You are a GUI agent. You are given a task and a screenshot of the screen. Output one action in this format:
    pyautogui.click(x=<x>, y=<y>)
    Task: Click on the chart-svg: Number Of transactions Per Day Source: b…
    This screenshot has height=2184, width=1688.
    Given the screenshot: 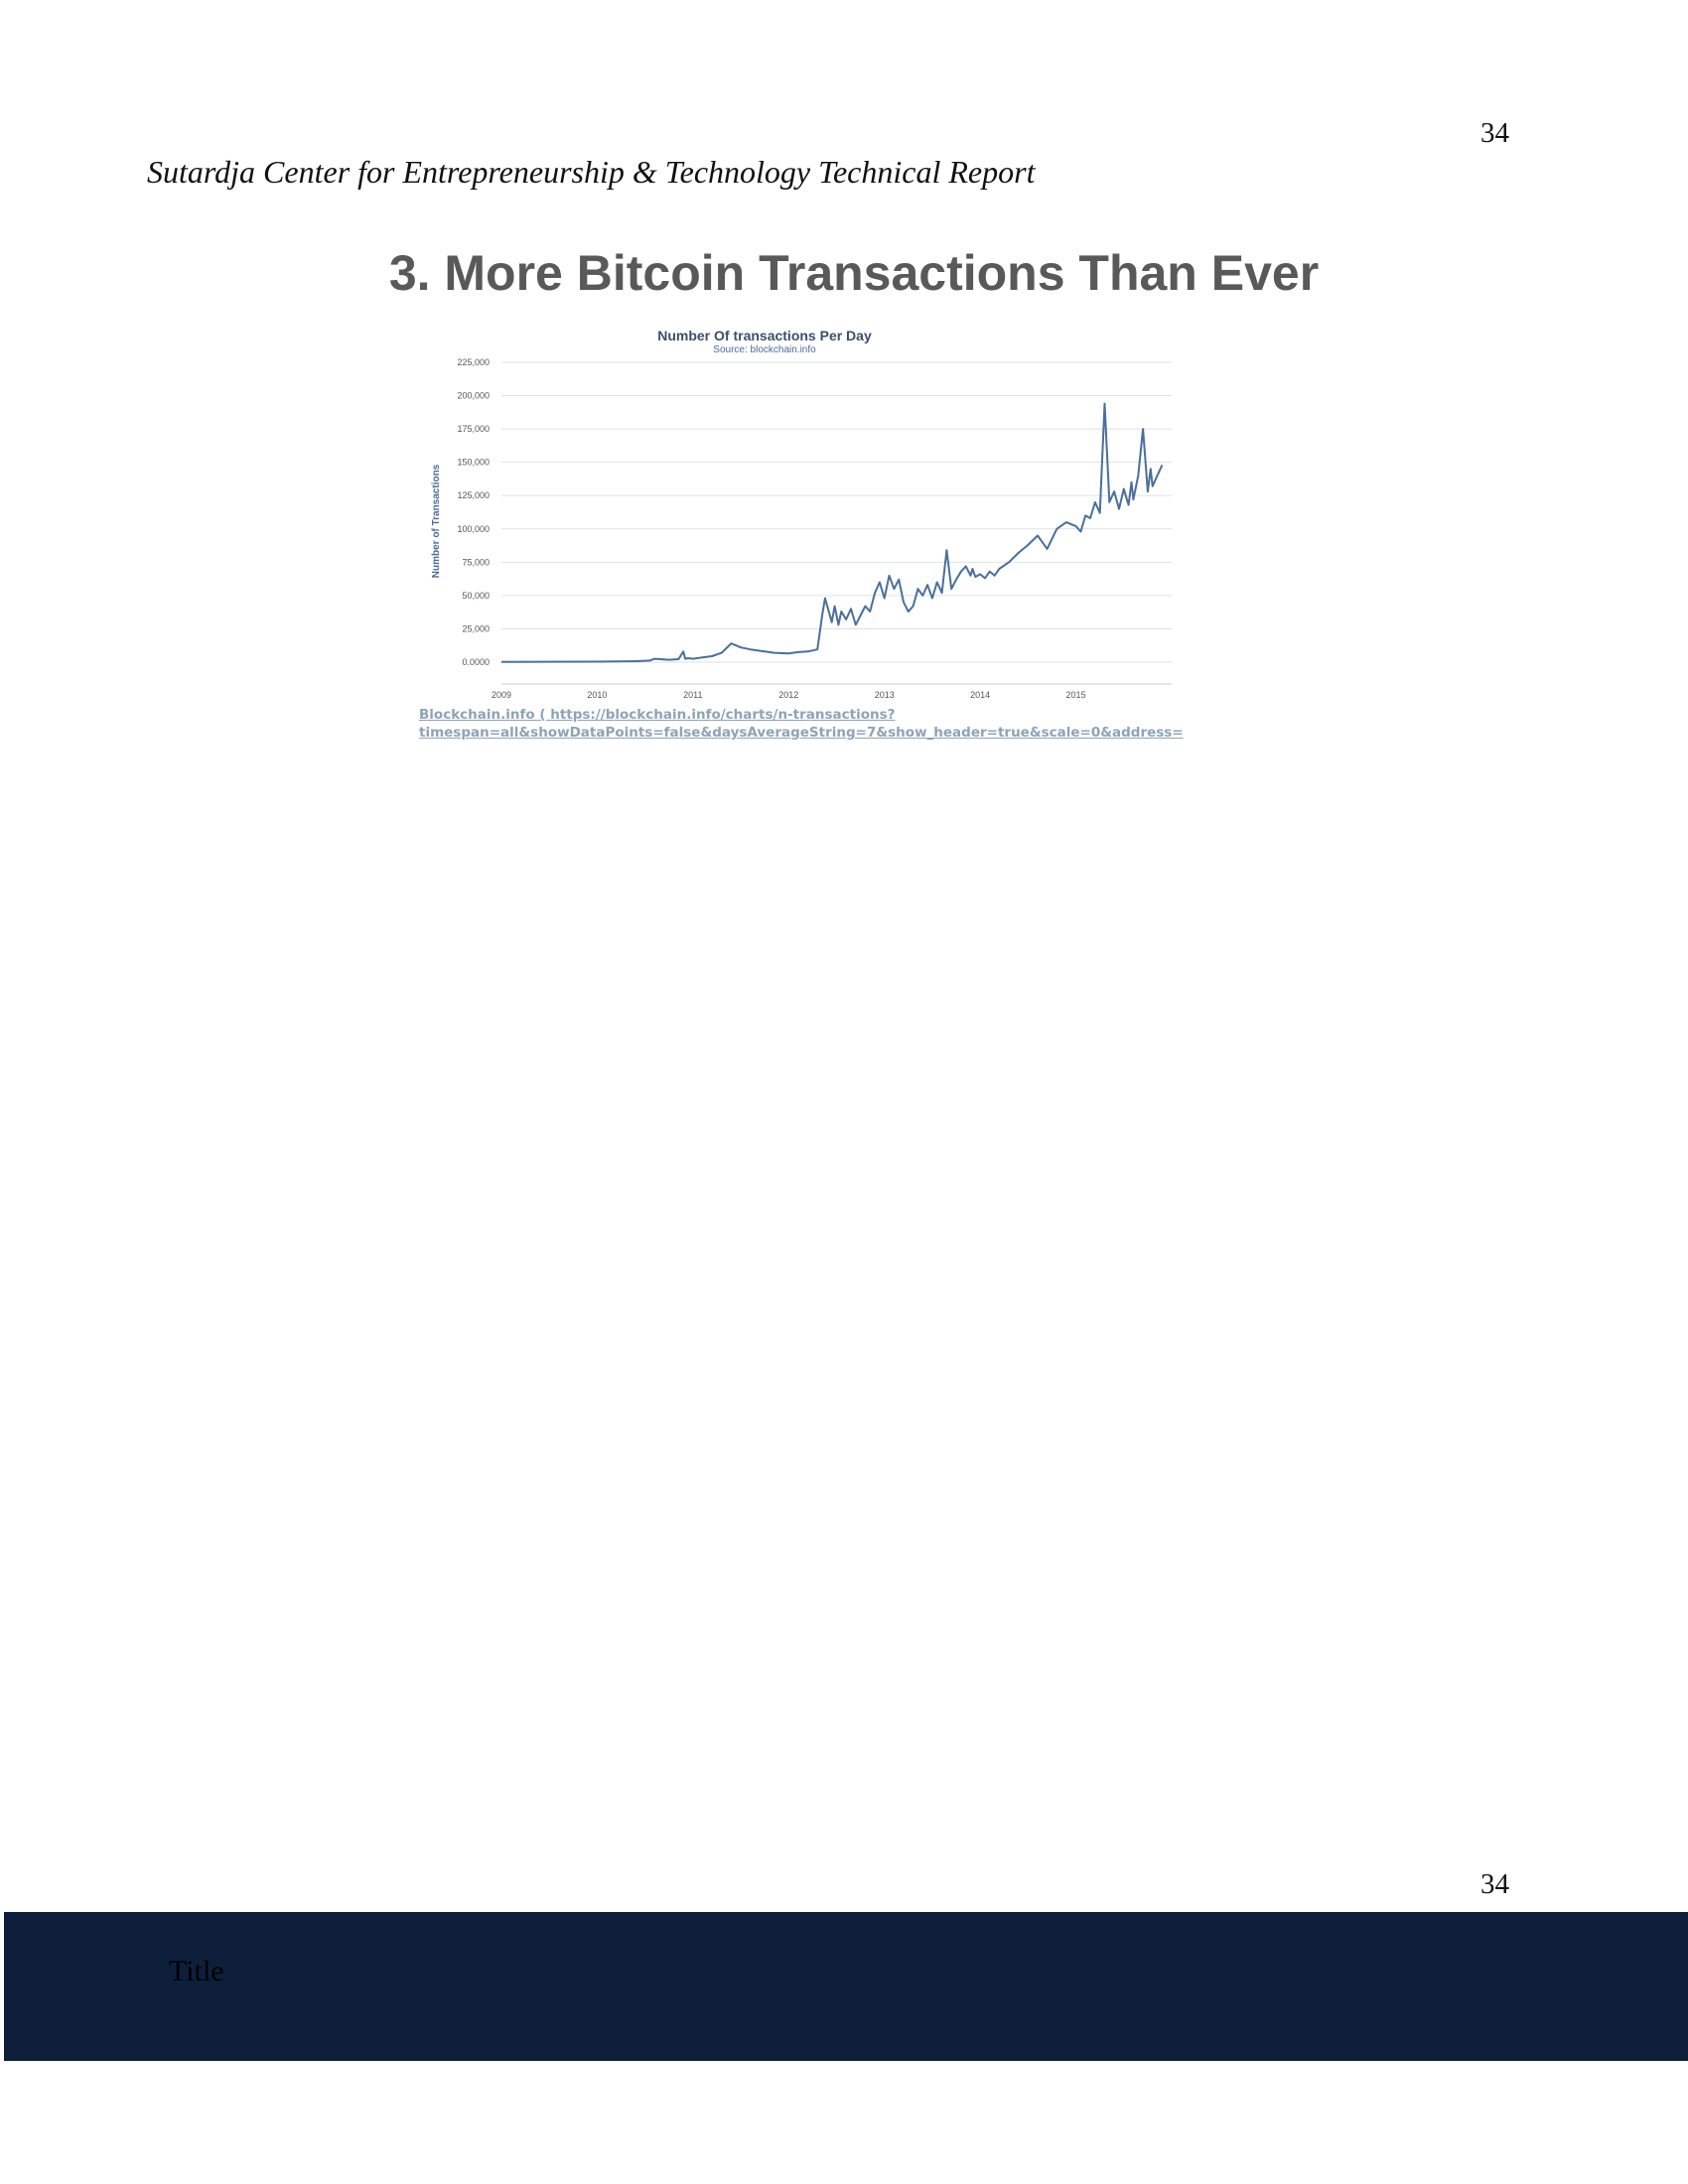 What is the action you would take?
    pyautogui.click(x=801, y=514)
    